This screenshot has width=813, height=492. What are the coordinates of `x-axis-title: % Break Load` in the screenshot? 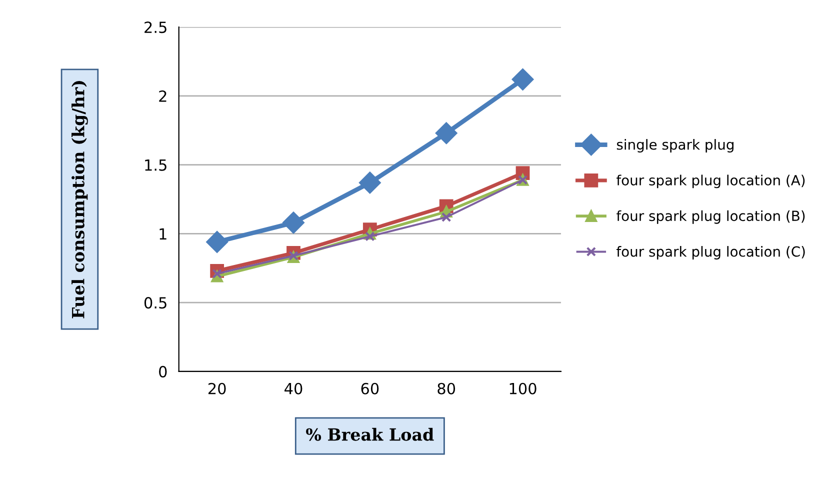 It's located at (370, 434).